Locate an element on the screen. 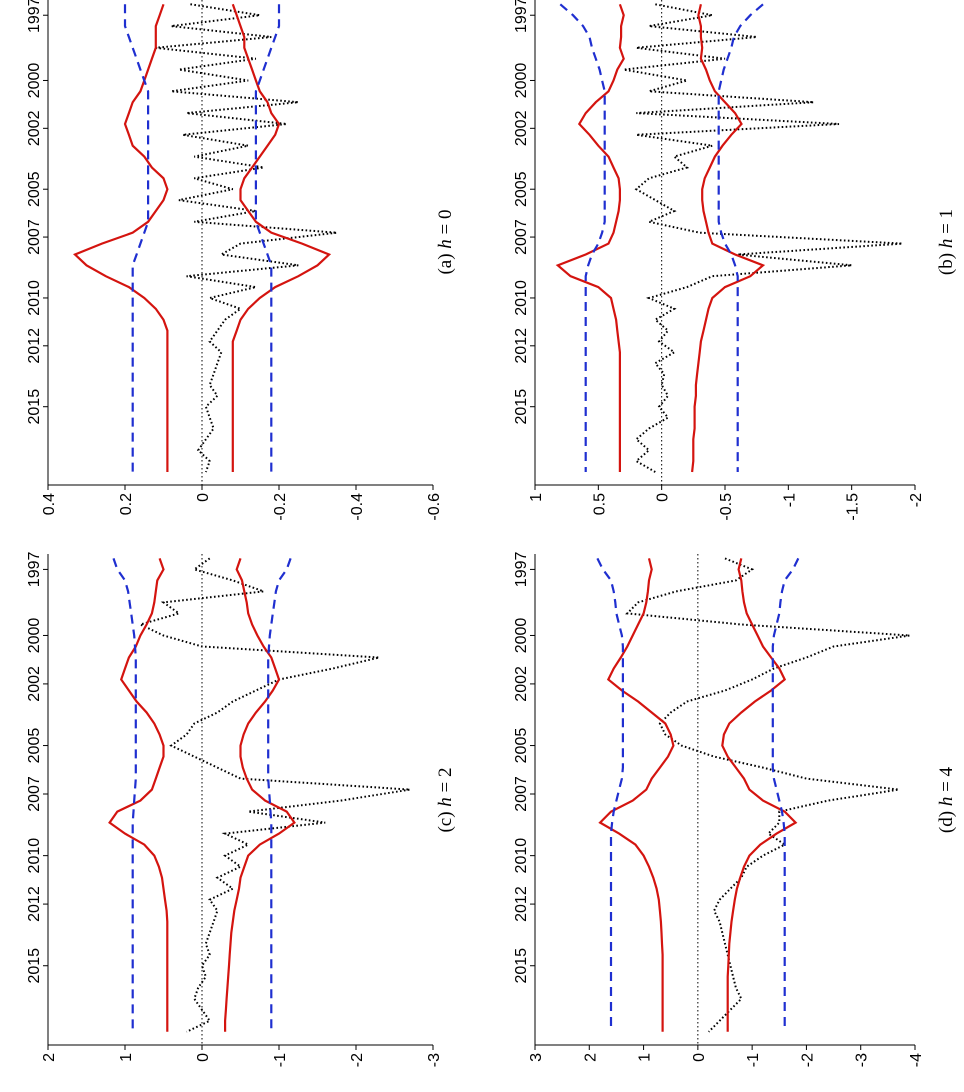 The image size is (964, 1092). panel-title-value: = 4 is located at coordinates (946, 781).